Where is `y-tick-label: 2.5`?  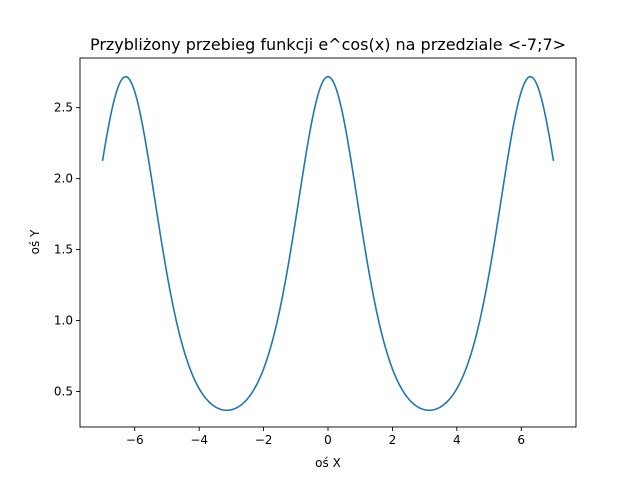
y-tick-label: 2.5 is located at coordinates (63, 108).